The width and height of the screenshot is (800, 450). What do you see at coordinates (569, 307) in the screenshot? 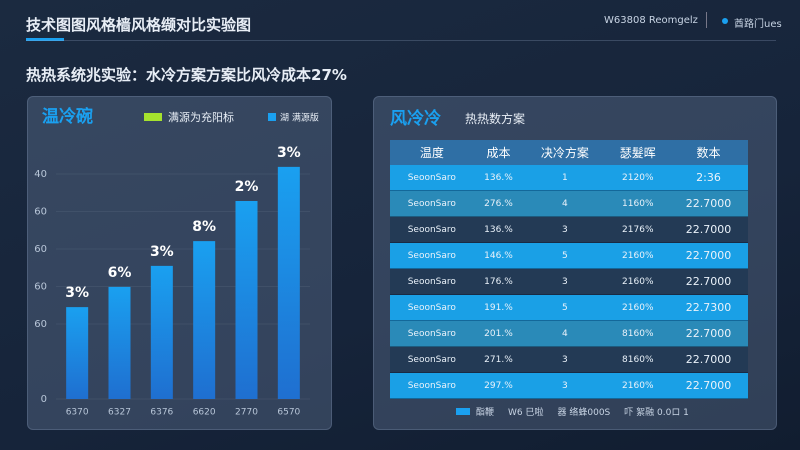
I see `table-row: SeoonSaro 191.% 5 2160% 22.7300` at bounding box center [569, 307].